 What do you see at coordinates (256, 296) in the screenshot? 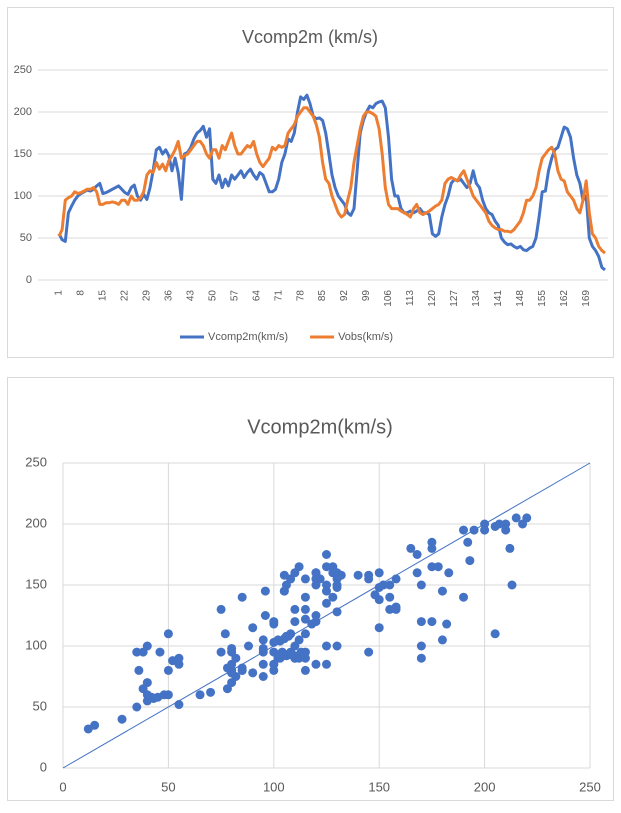
I see `x-tick-label: 64` at bounding box center [256, 296].